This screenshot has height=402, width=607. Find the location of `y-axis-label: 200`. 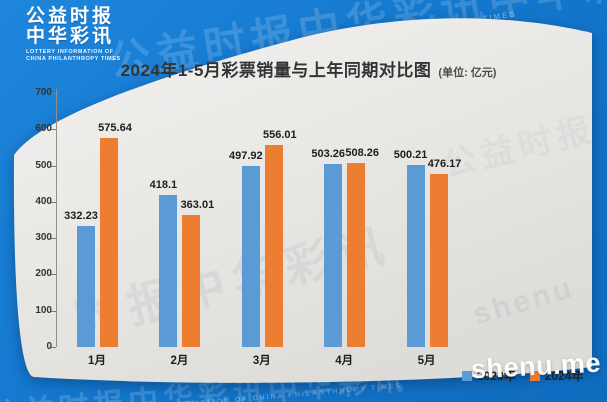

y-axis-label: 200 is located at coordinates (43, 274).